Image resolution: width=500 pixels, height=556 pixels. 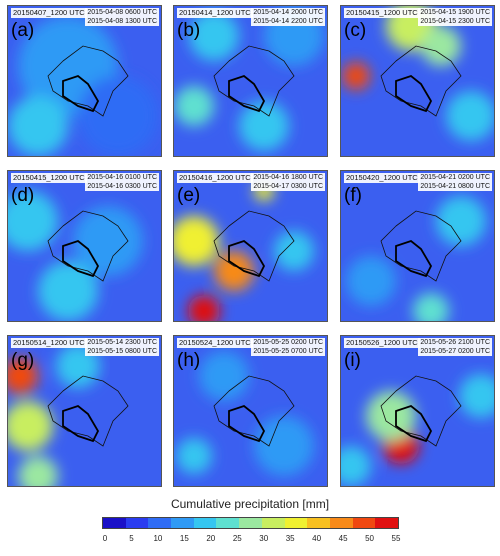 I want to click on colorbar-tick-label: 20, so click(x=211, y=538).